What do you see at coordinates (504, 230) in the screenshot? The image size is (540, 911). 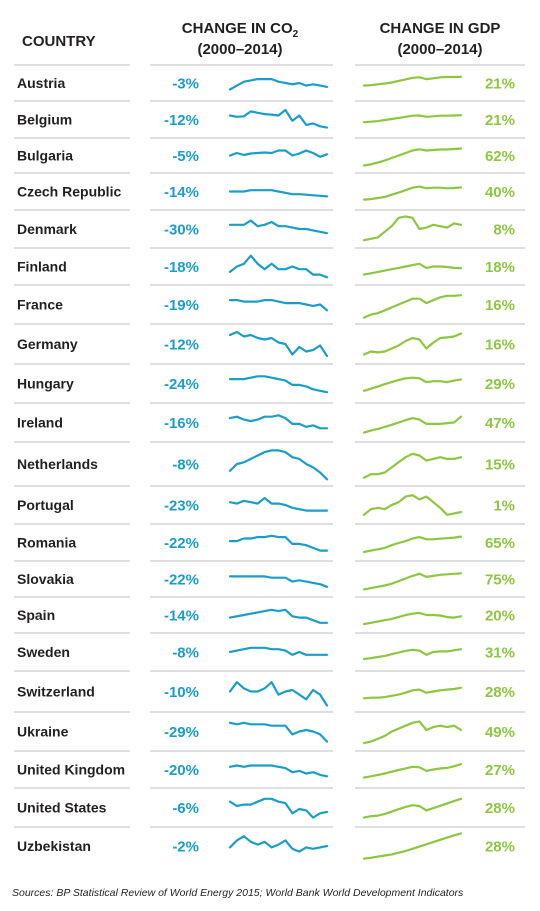 I see `gdp-change-value: 8%` at bounding box center [504, 230].